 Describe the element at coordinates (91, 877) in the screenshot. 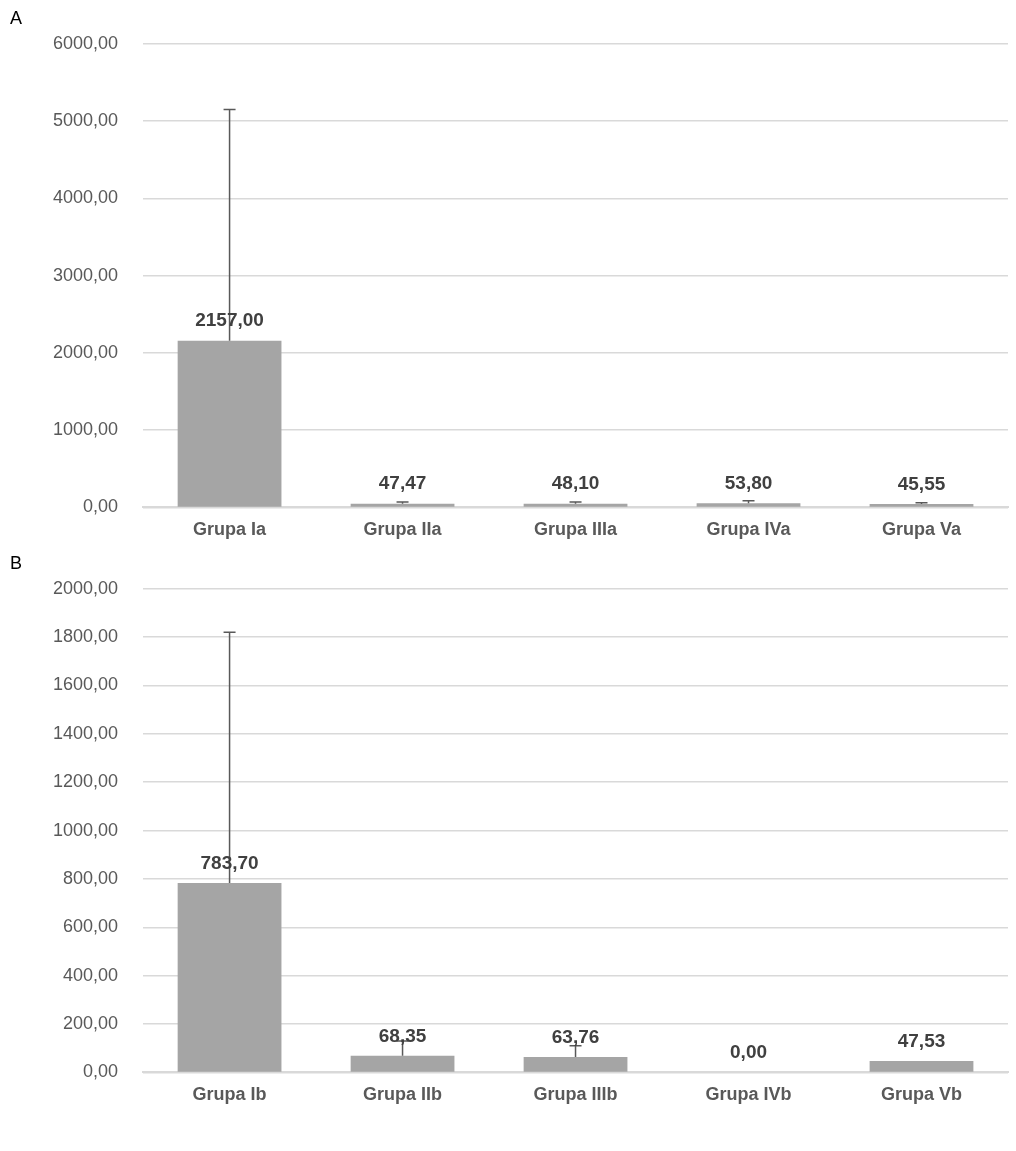

I see `y-tick-label: 800,00` at that location.